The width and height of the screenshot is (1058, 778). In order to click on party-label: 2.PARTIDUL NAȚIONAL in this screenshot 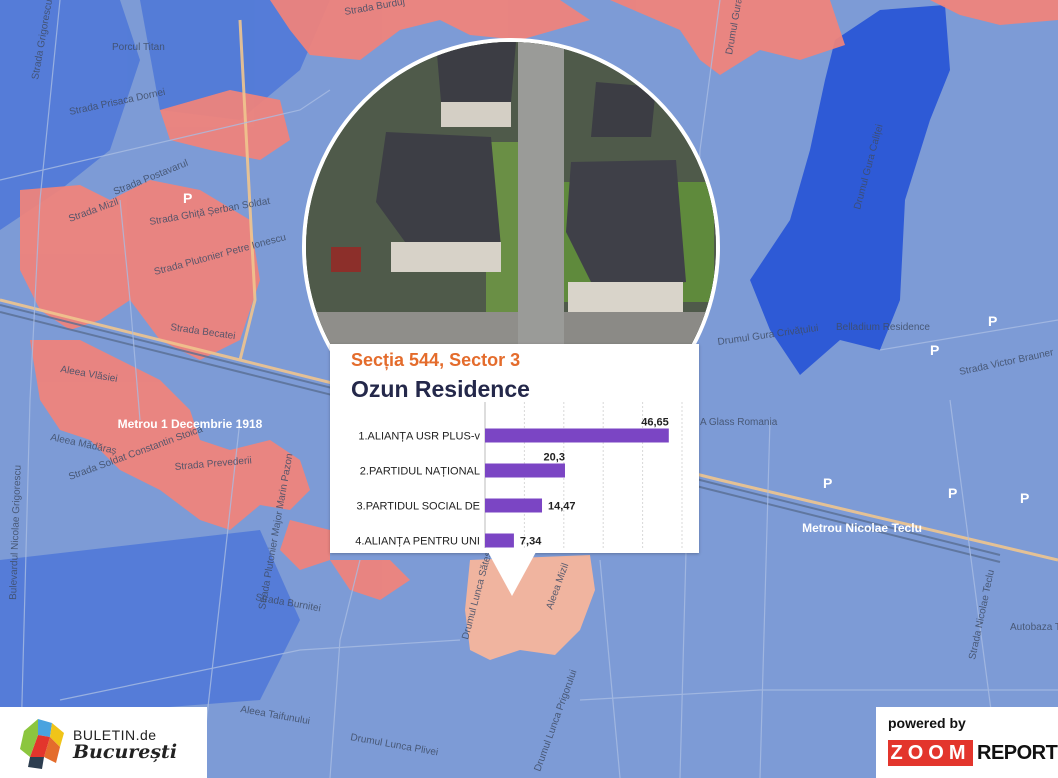, I will do `click(420, 472)`.